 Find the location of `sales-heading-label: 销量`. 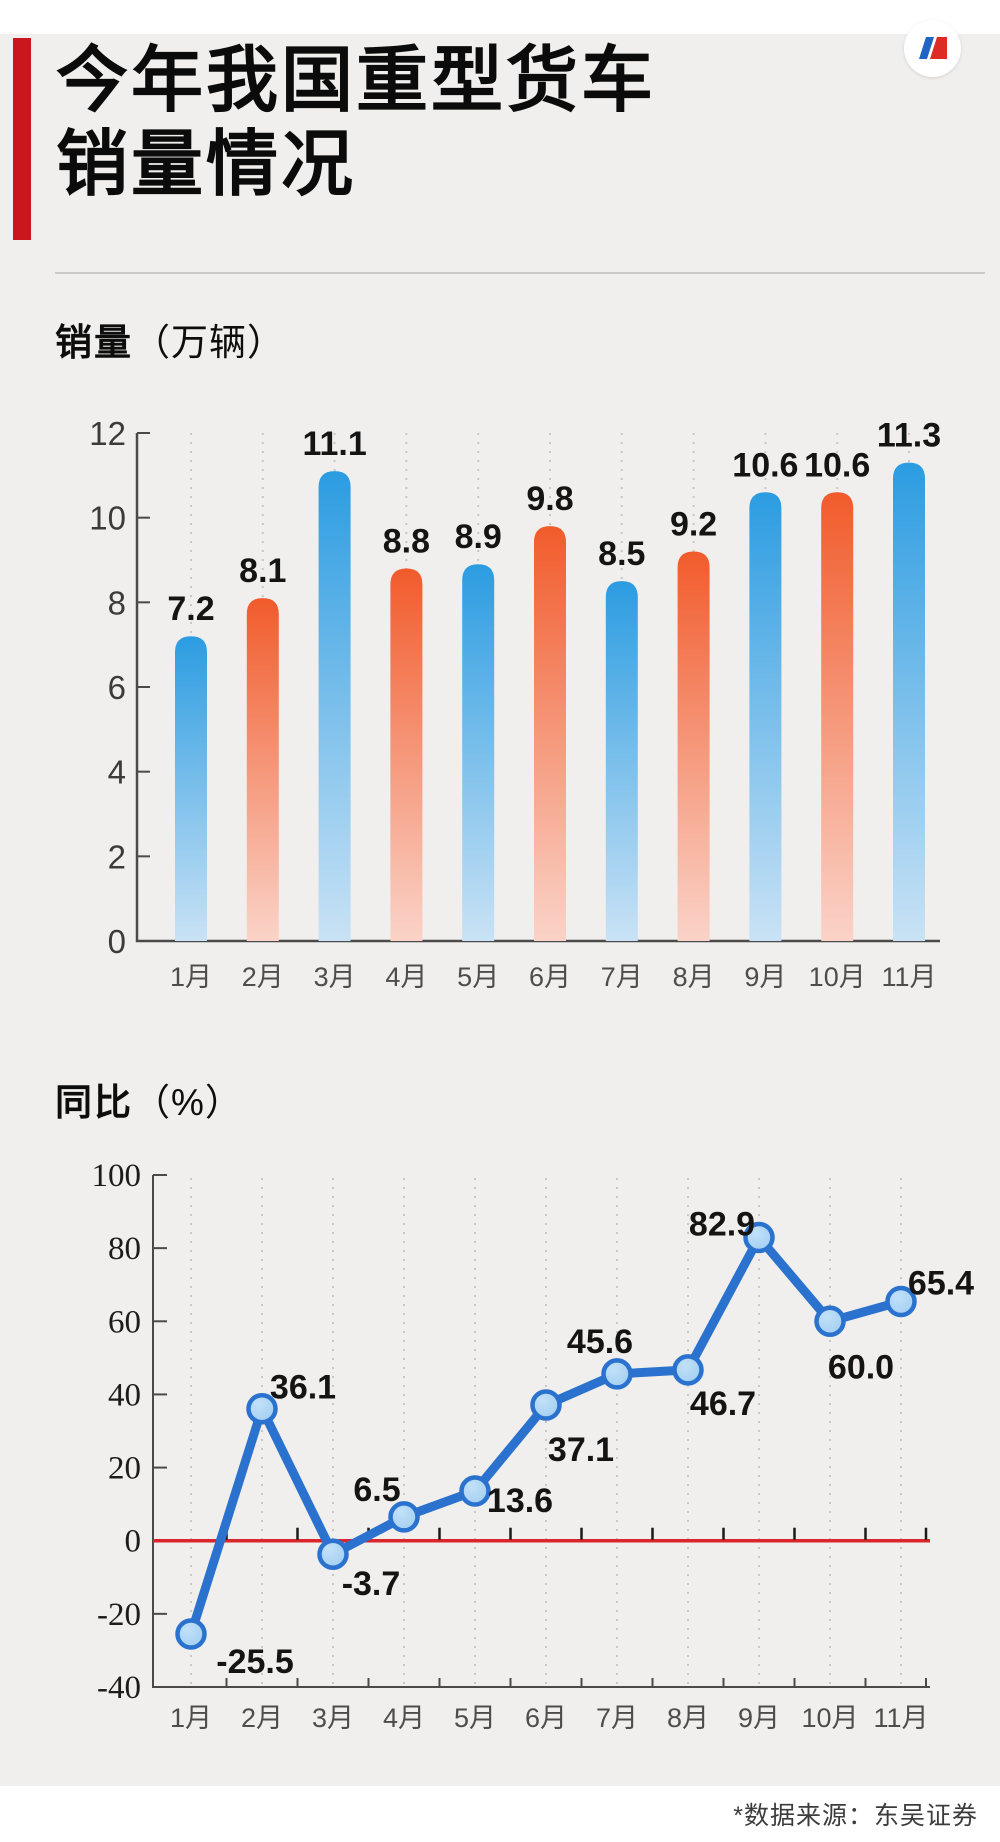

sales-heading-label: 销量 is located at coordinates (94, 342).